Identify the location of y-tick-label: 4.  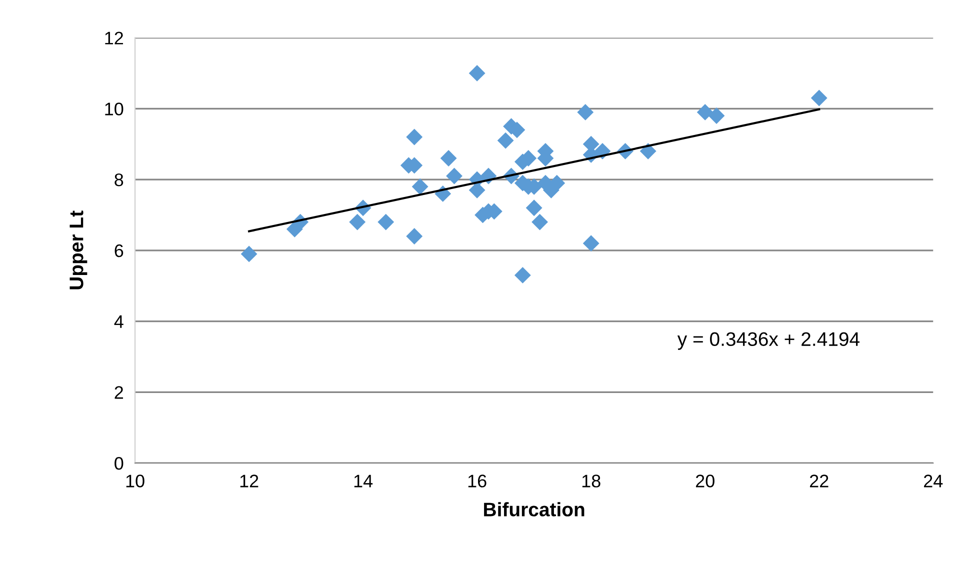
(119, 321).